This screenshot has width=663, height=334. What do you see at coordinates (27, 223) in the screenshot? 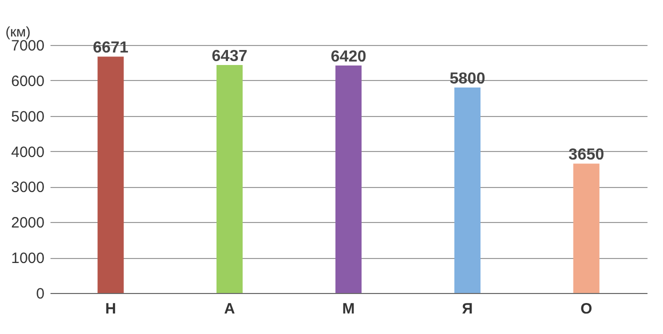
I see `y-tick-label: 2000` at bounding box center [27, 223].